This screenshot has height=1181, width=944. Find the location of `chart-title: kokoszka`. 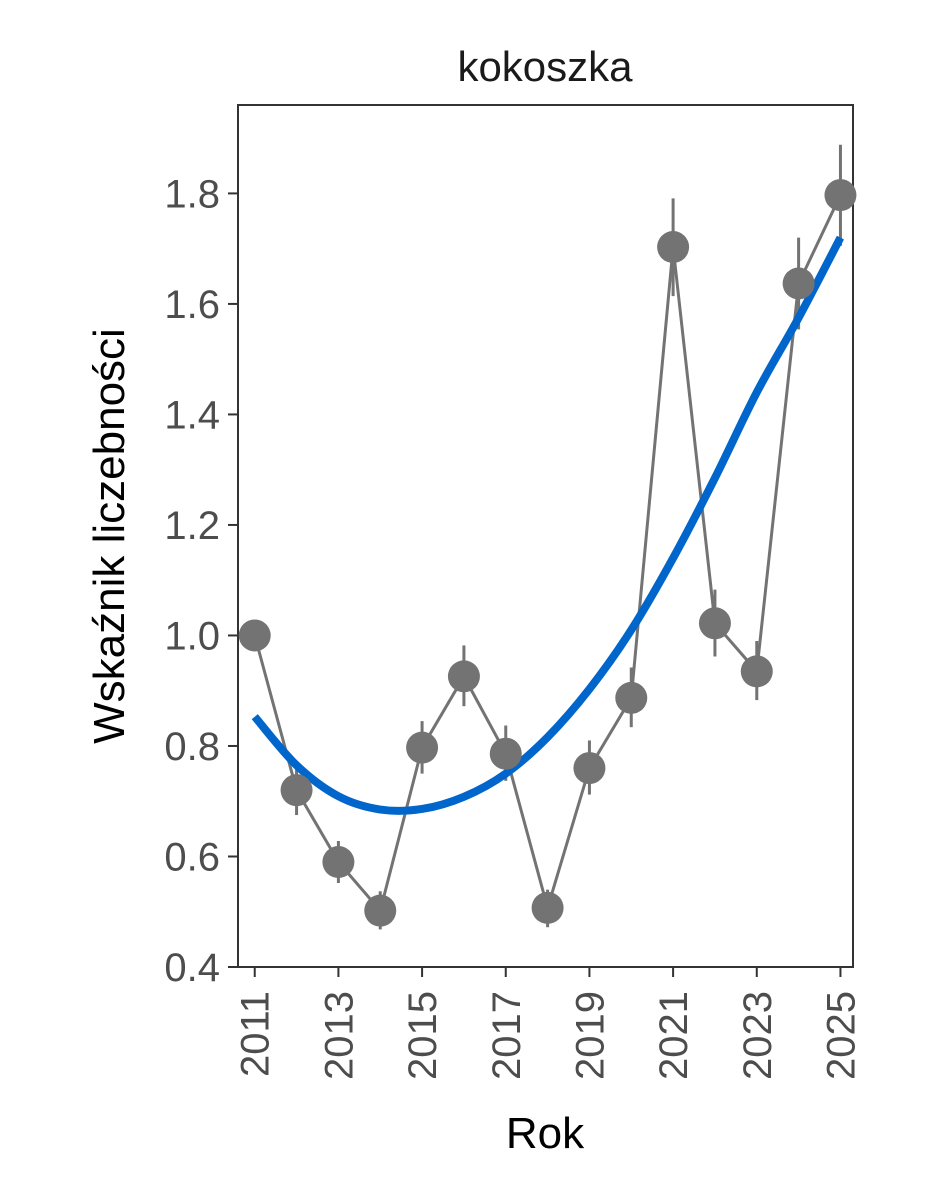

chart-title: kokoszka is located at coordinates (545, 66).